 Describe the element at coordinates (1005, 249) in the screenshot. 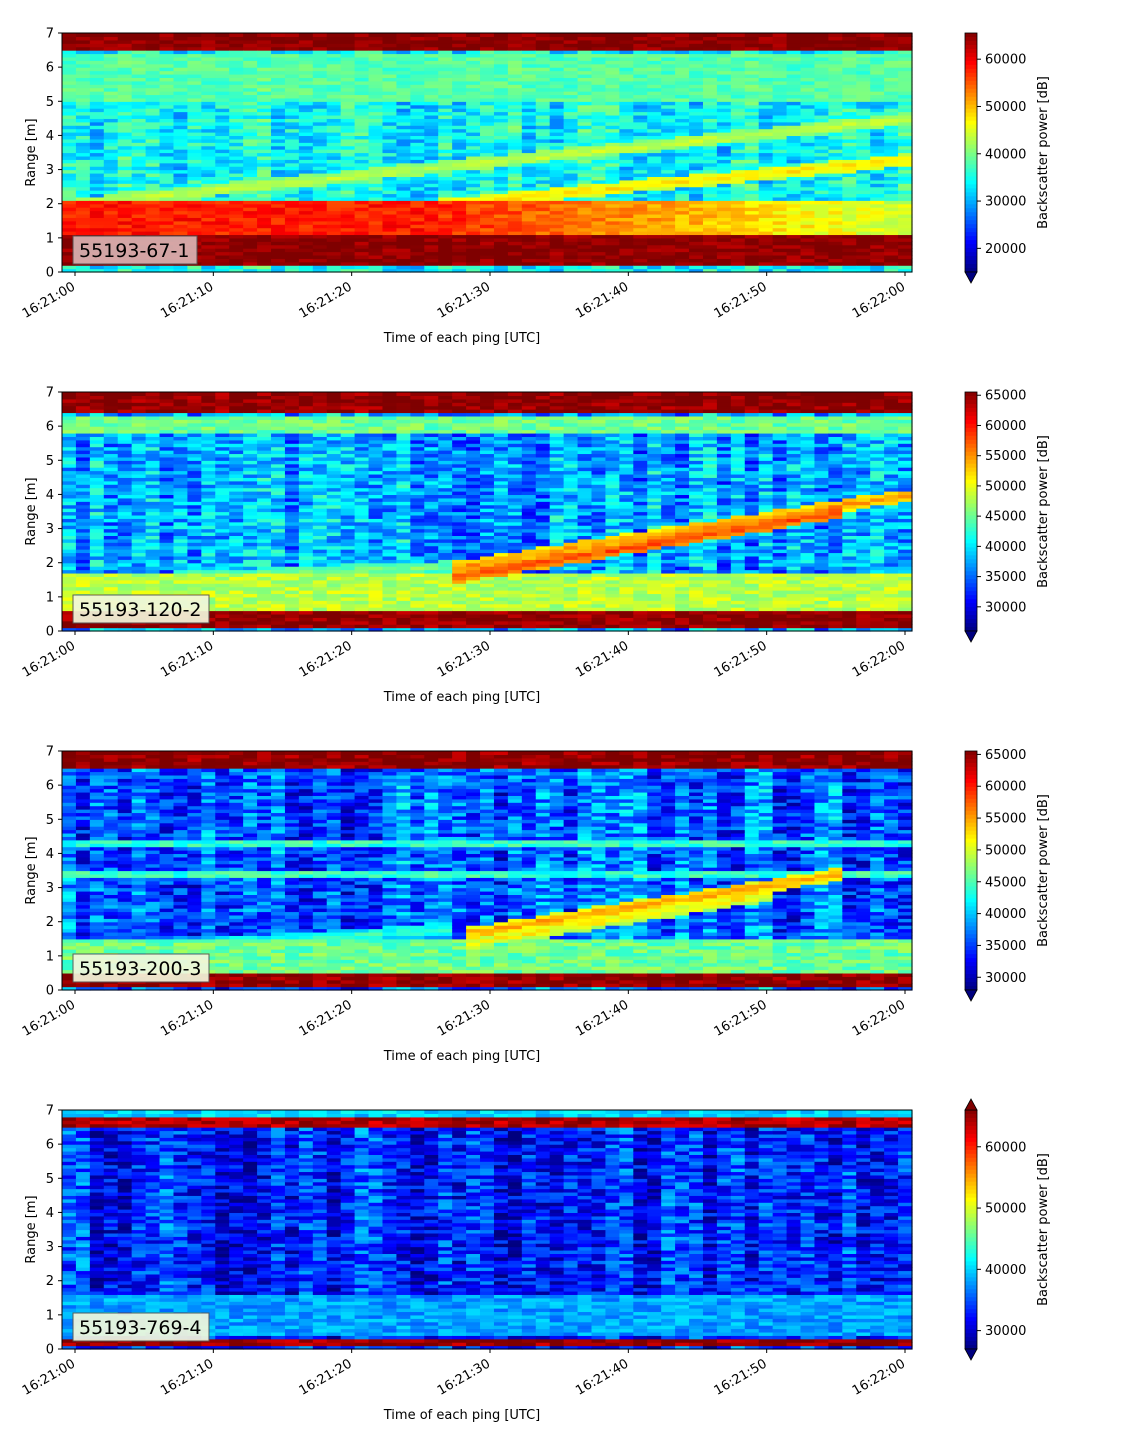

I see `colorbar-tick-label: 20000` at that location.